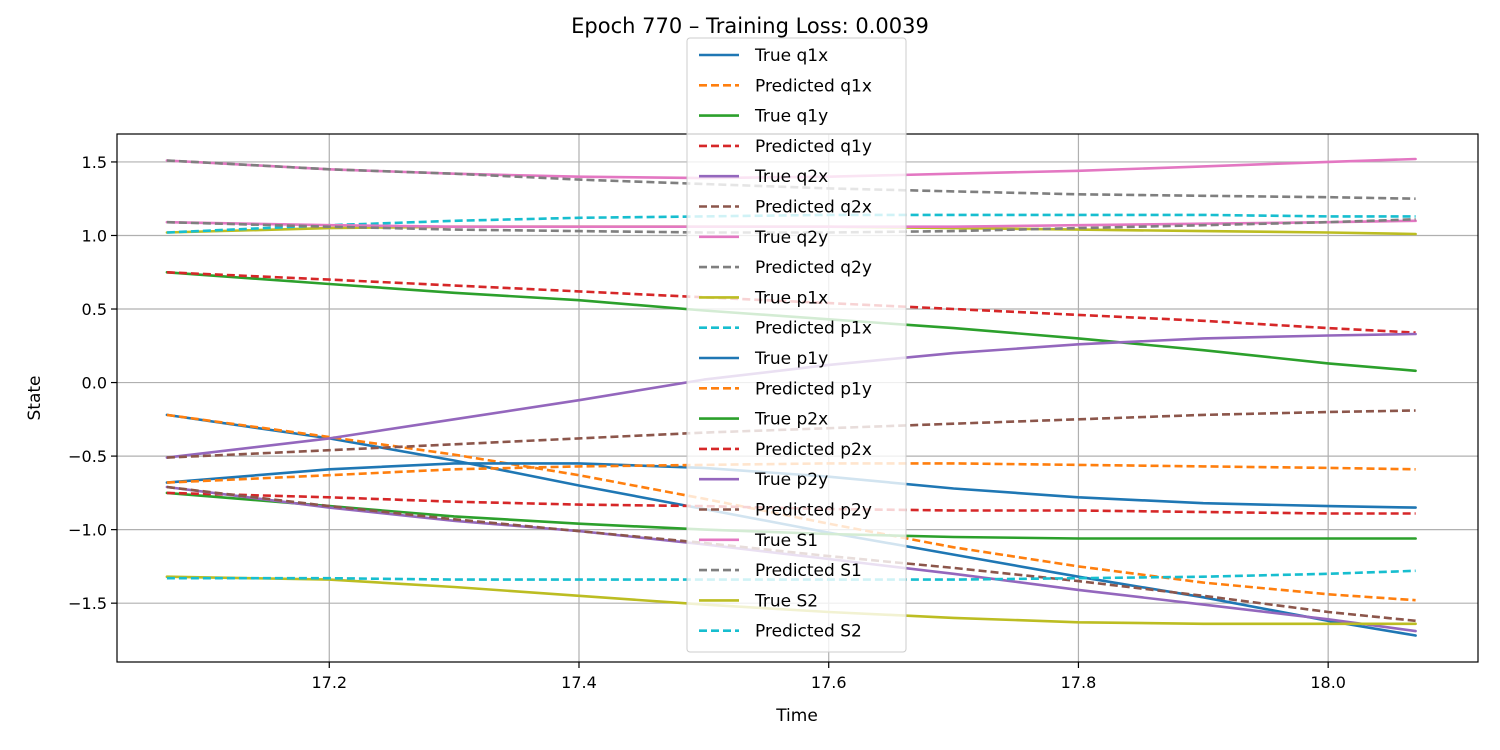 Image resolution: width=1500 pixels, height=750 pixels. What do you see at coordinates (786, 601) in the screenshot?
I see `legend-label-true-s2: True S2` at bounding box center [786, 601].